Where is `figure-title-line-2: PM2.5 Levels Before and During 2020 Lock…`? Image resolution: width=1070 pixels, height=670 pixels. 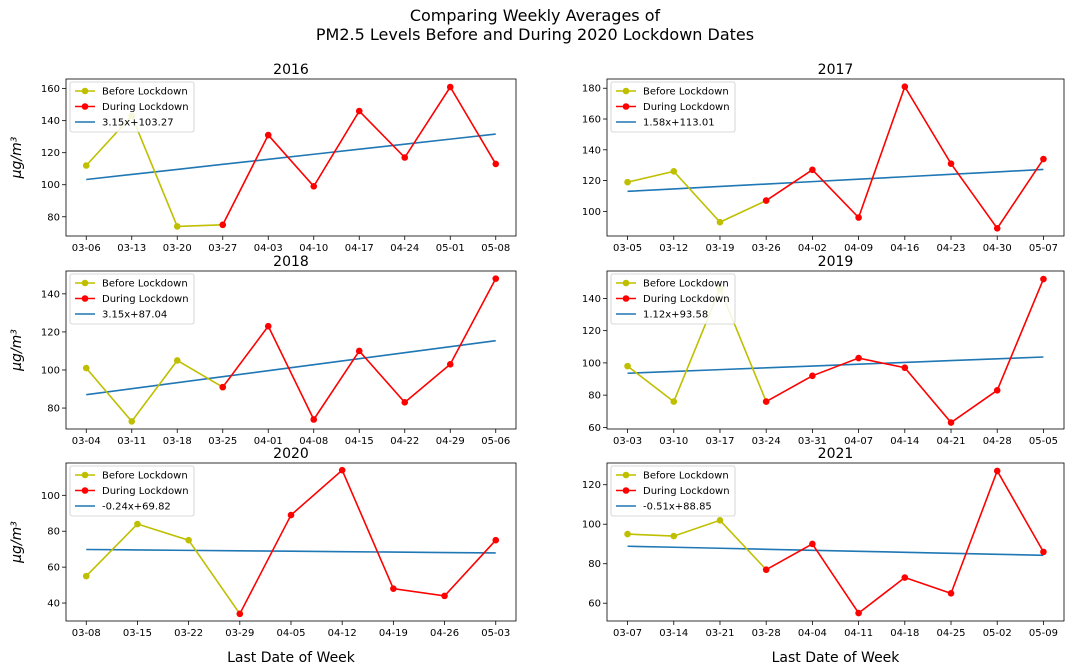
figure-title-line-2: PM2.5 Levels Before and During 2020 Lock… is located at coordinates (535, 34).